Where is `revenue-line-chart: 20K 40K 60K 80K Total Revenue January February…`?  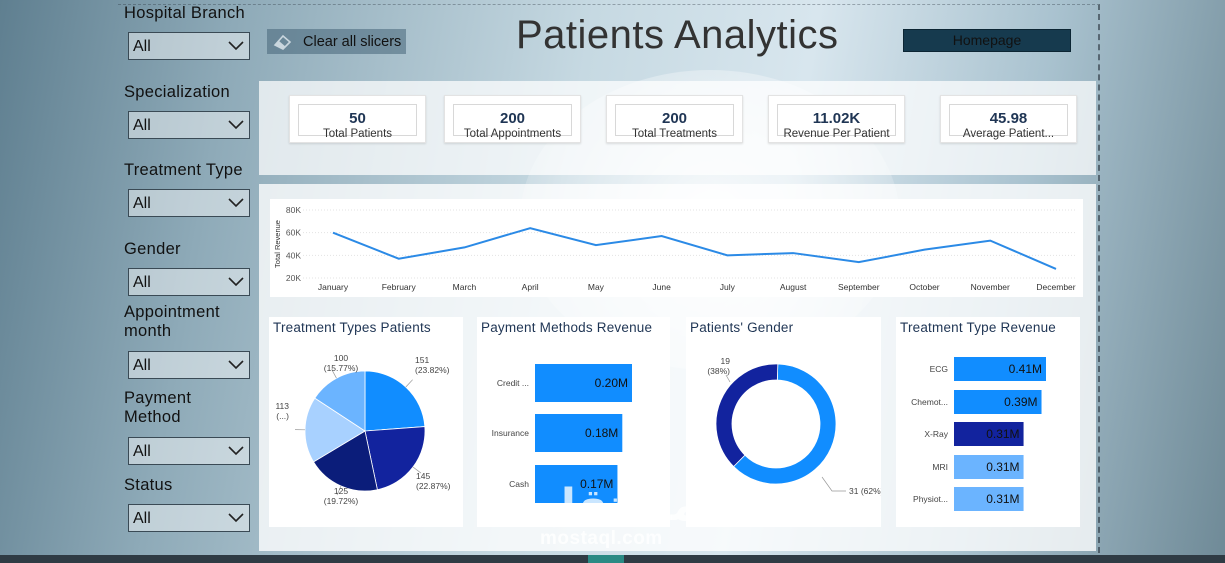 revenue-line-chart: 20K 40K 60K 80K Total Revenue January February… is located at coordinates (676, 248).